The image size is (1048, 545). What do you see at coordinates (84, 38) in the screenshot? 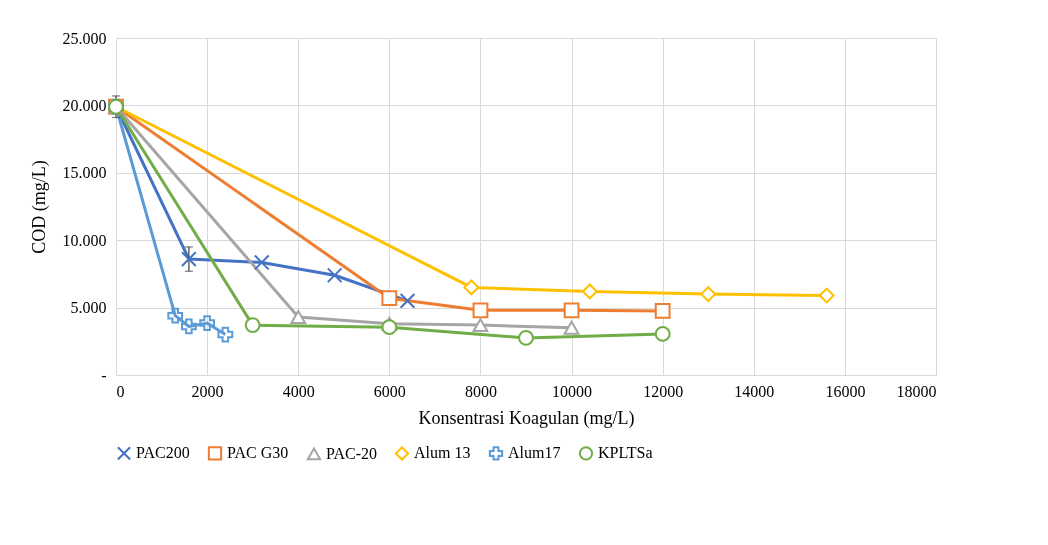
I see `y-tick-label: 25.000` at bounding box center [84, 38].